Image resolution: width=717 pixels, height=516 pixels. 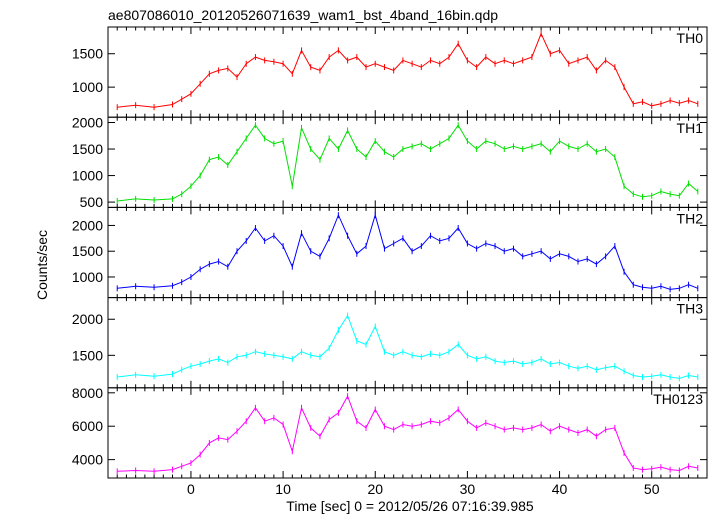 I want to click on th3-series-line, so click(x=407, y=346).